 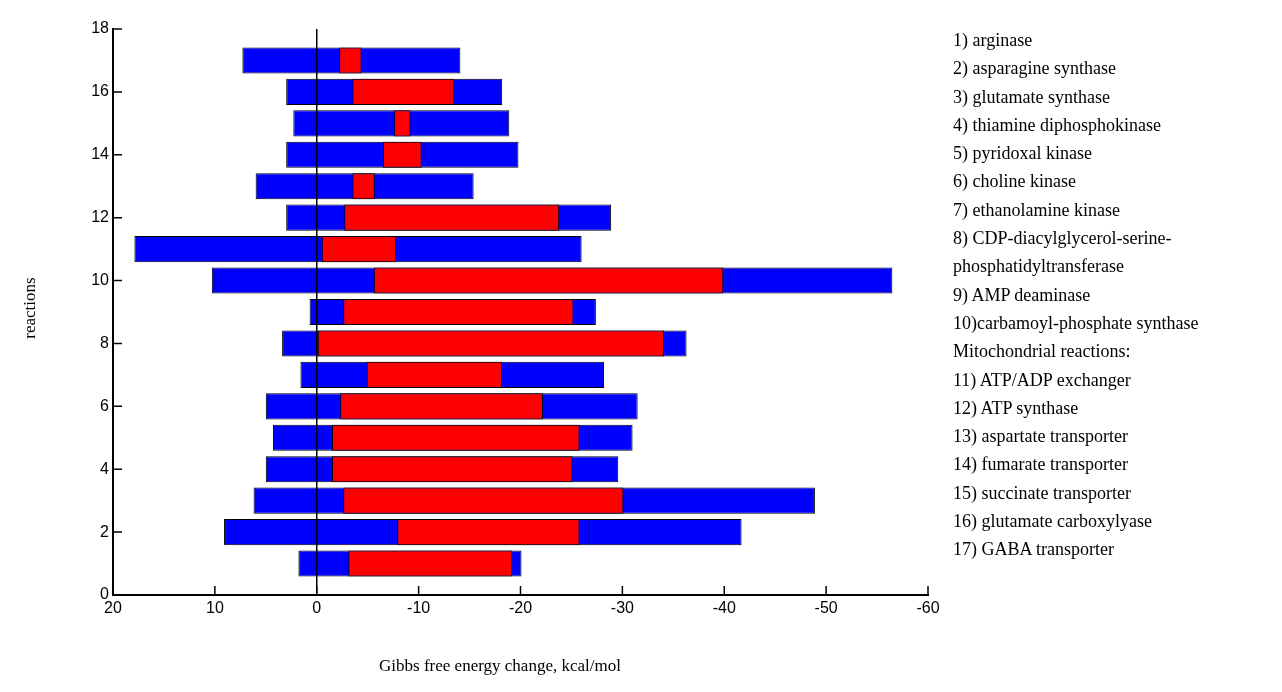 What do you see at coordinates (1034, 550) in the screenshot?
I see `text: 17) GABA transporter` at bounding box center [1034, 550].